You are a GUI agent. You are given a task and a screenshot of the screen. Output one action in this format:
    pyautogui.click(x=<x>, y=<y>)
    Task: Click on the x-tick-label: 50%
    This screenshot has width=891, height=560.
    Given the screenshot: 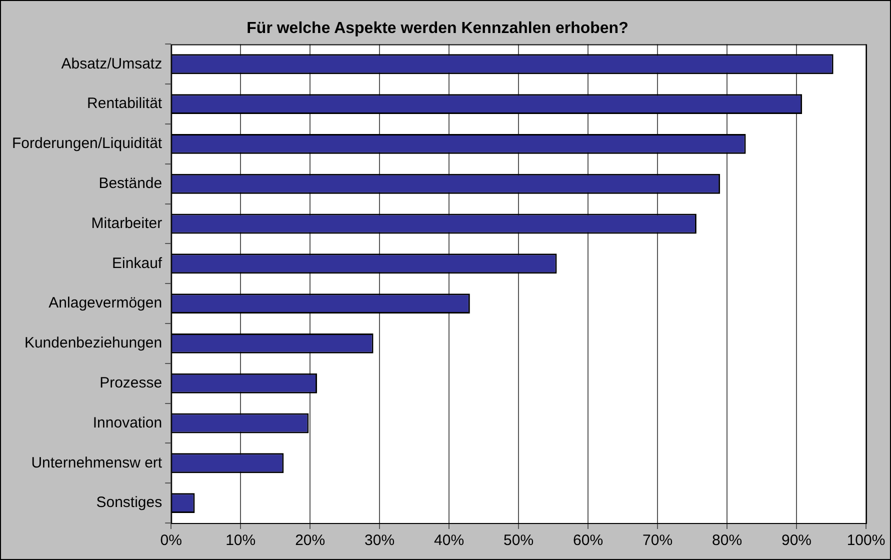 What is the action you would take?
    pyautogui.click(x=519, y=541)
    